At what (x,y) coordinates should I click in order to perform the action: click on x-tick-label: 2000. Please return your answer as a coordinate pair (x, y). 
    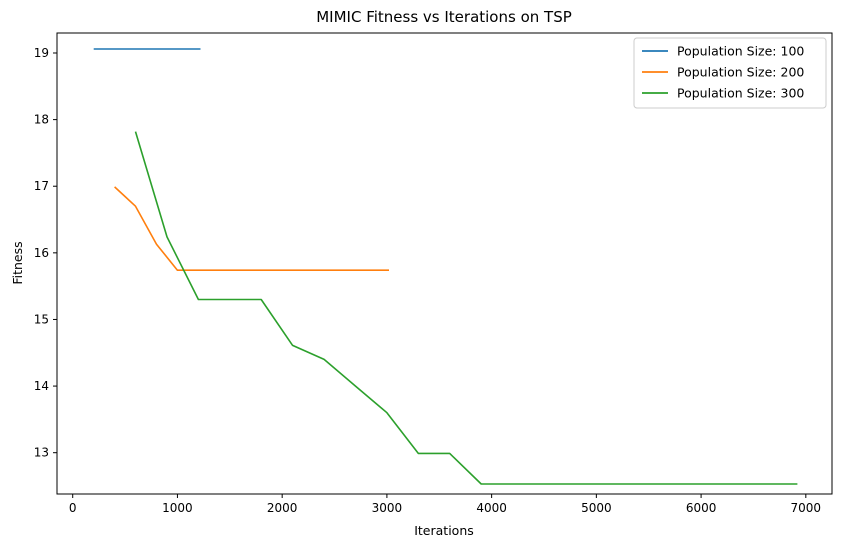
    Looking at the image, I should click on (282, 508).